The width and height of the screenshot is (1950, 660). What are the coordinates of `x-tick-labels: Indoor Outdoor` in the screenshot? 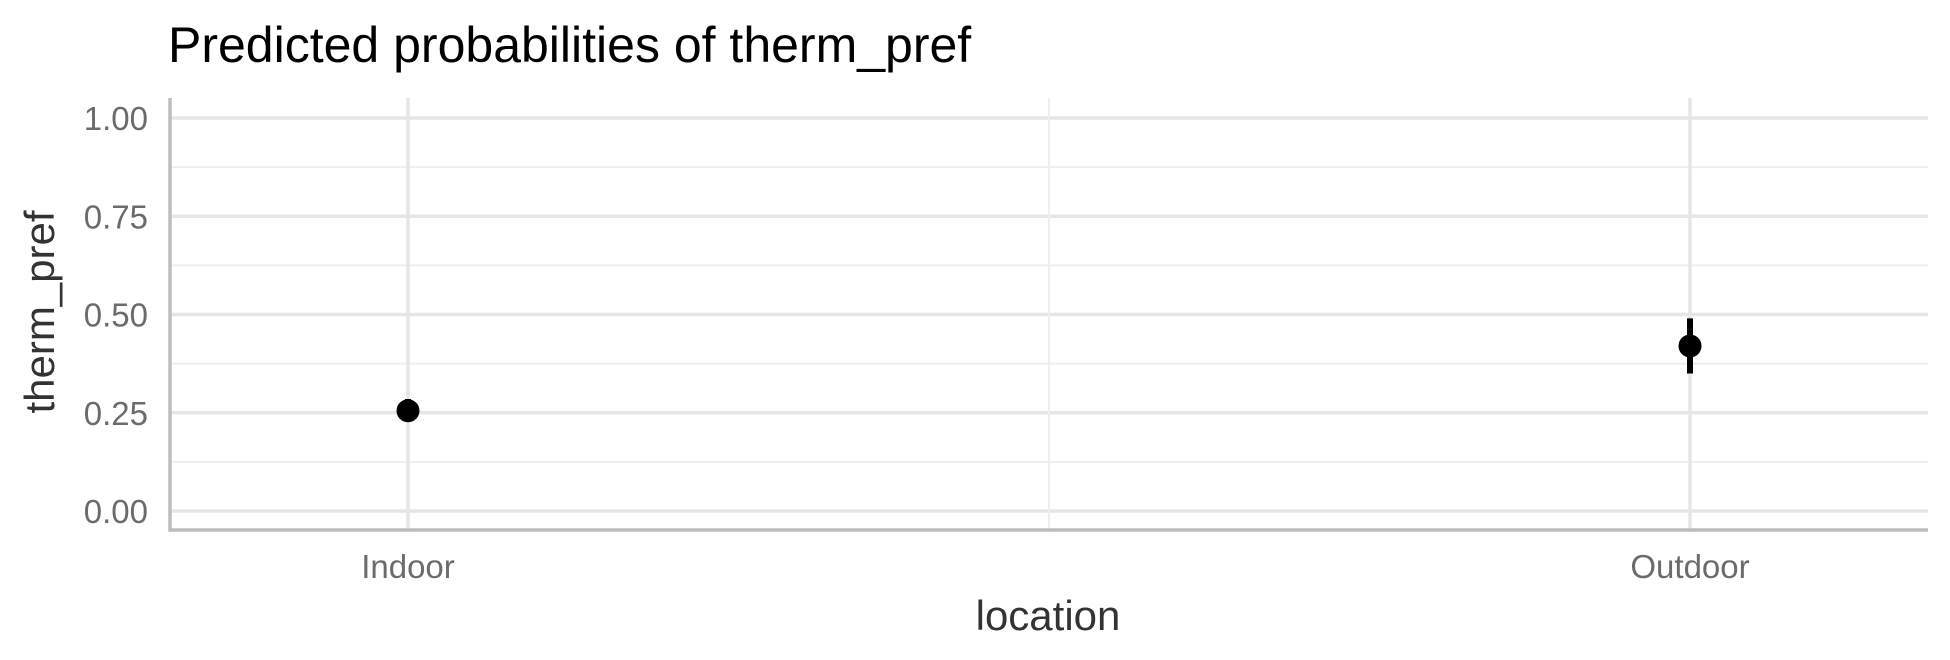 It's located at (1055, 566).